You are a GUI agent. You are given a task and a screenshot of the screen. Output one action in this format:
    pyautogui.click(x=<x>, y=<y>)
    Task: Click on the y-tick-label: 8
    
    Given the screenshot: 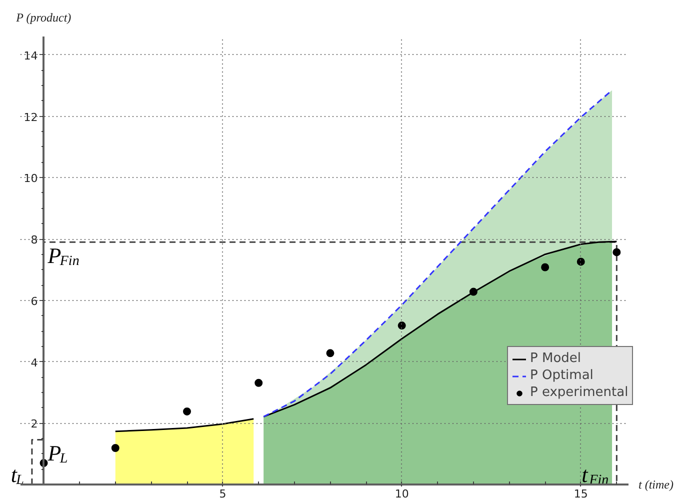 What is the action you would take?
    pyautogui.click(x=34, y=240)
    